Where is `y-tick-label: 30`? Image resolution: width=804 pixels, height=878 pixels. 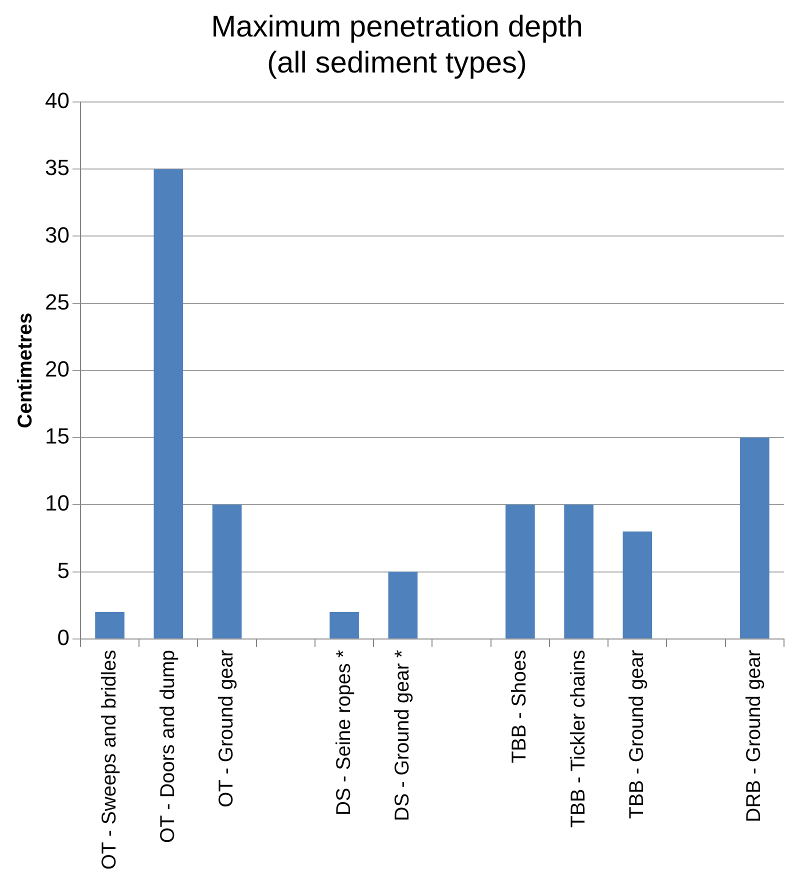
y-tick-label: 30 is located at coordinates (57, 235).